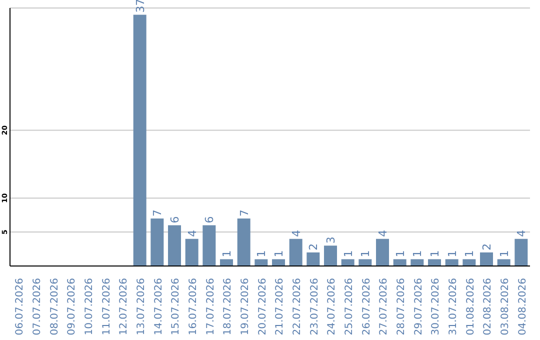  Describe the element at coordinates (124, 307) in the screenshot. I see `x-tick-label: 12.07.2026` at that location.